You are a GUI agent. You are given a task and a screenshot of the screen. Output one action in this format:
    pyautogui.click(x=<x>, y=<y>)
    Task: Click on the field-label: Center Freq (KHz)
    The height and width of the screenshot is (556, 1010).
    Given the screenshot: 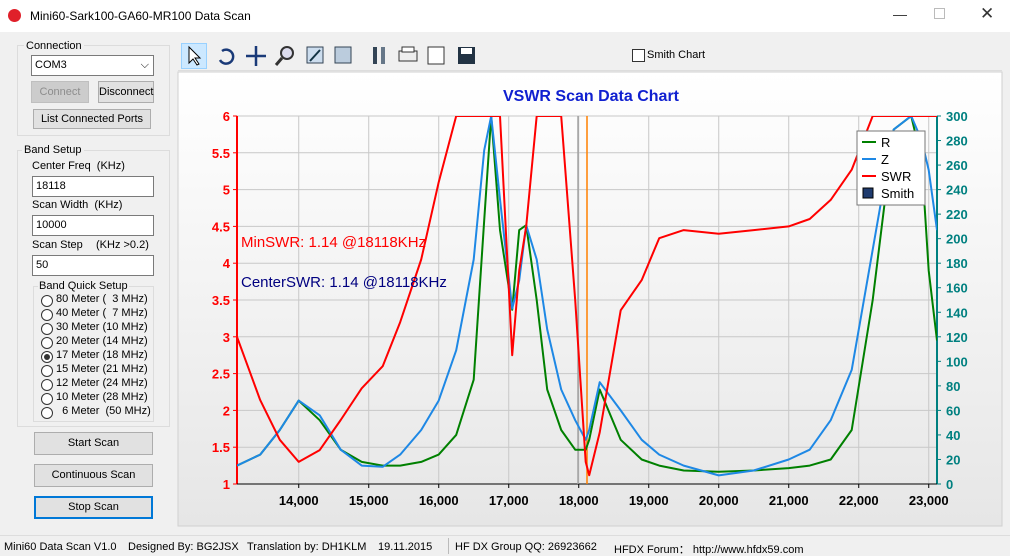 What is the action you would take?
    pyautogui.click(x=78, y=166)
    